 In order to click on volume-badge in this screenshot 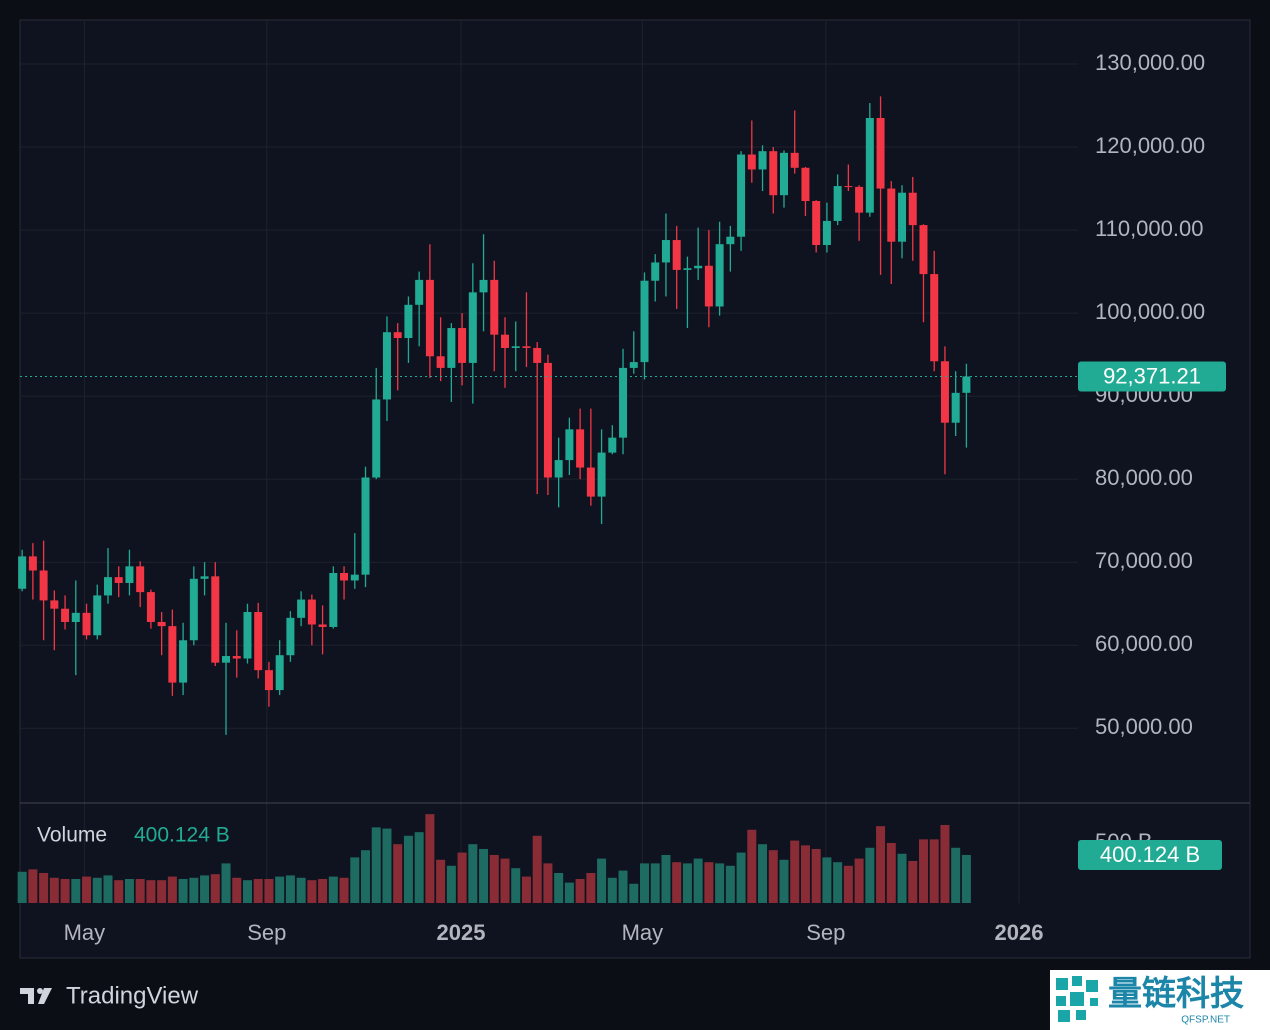, I will do `click(1150, 854)`.